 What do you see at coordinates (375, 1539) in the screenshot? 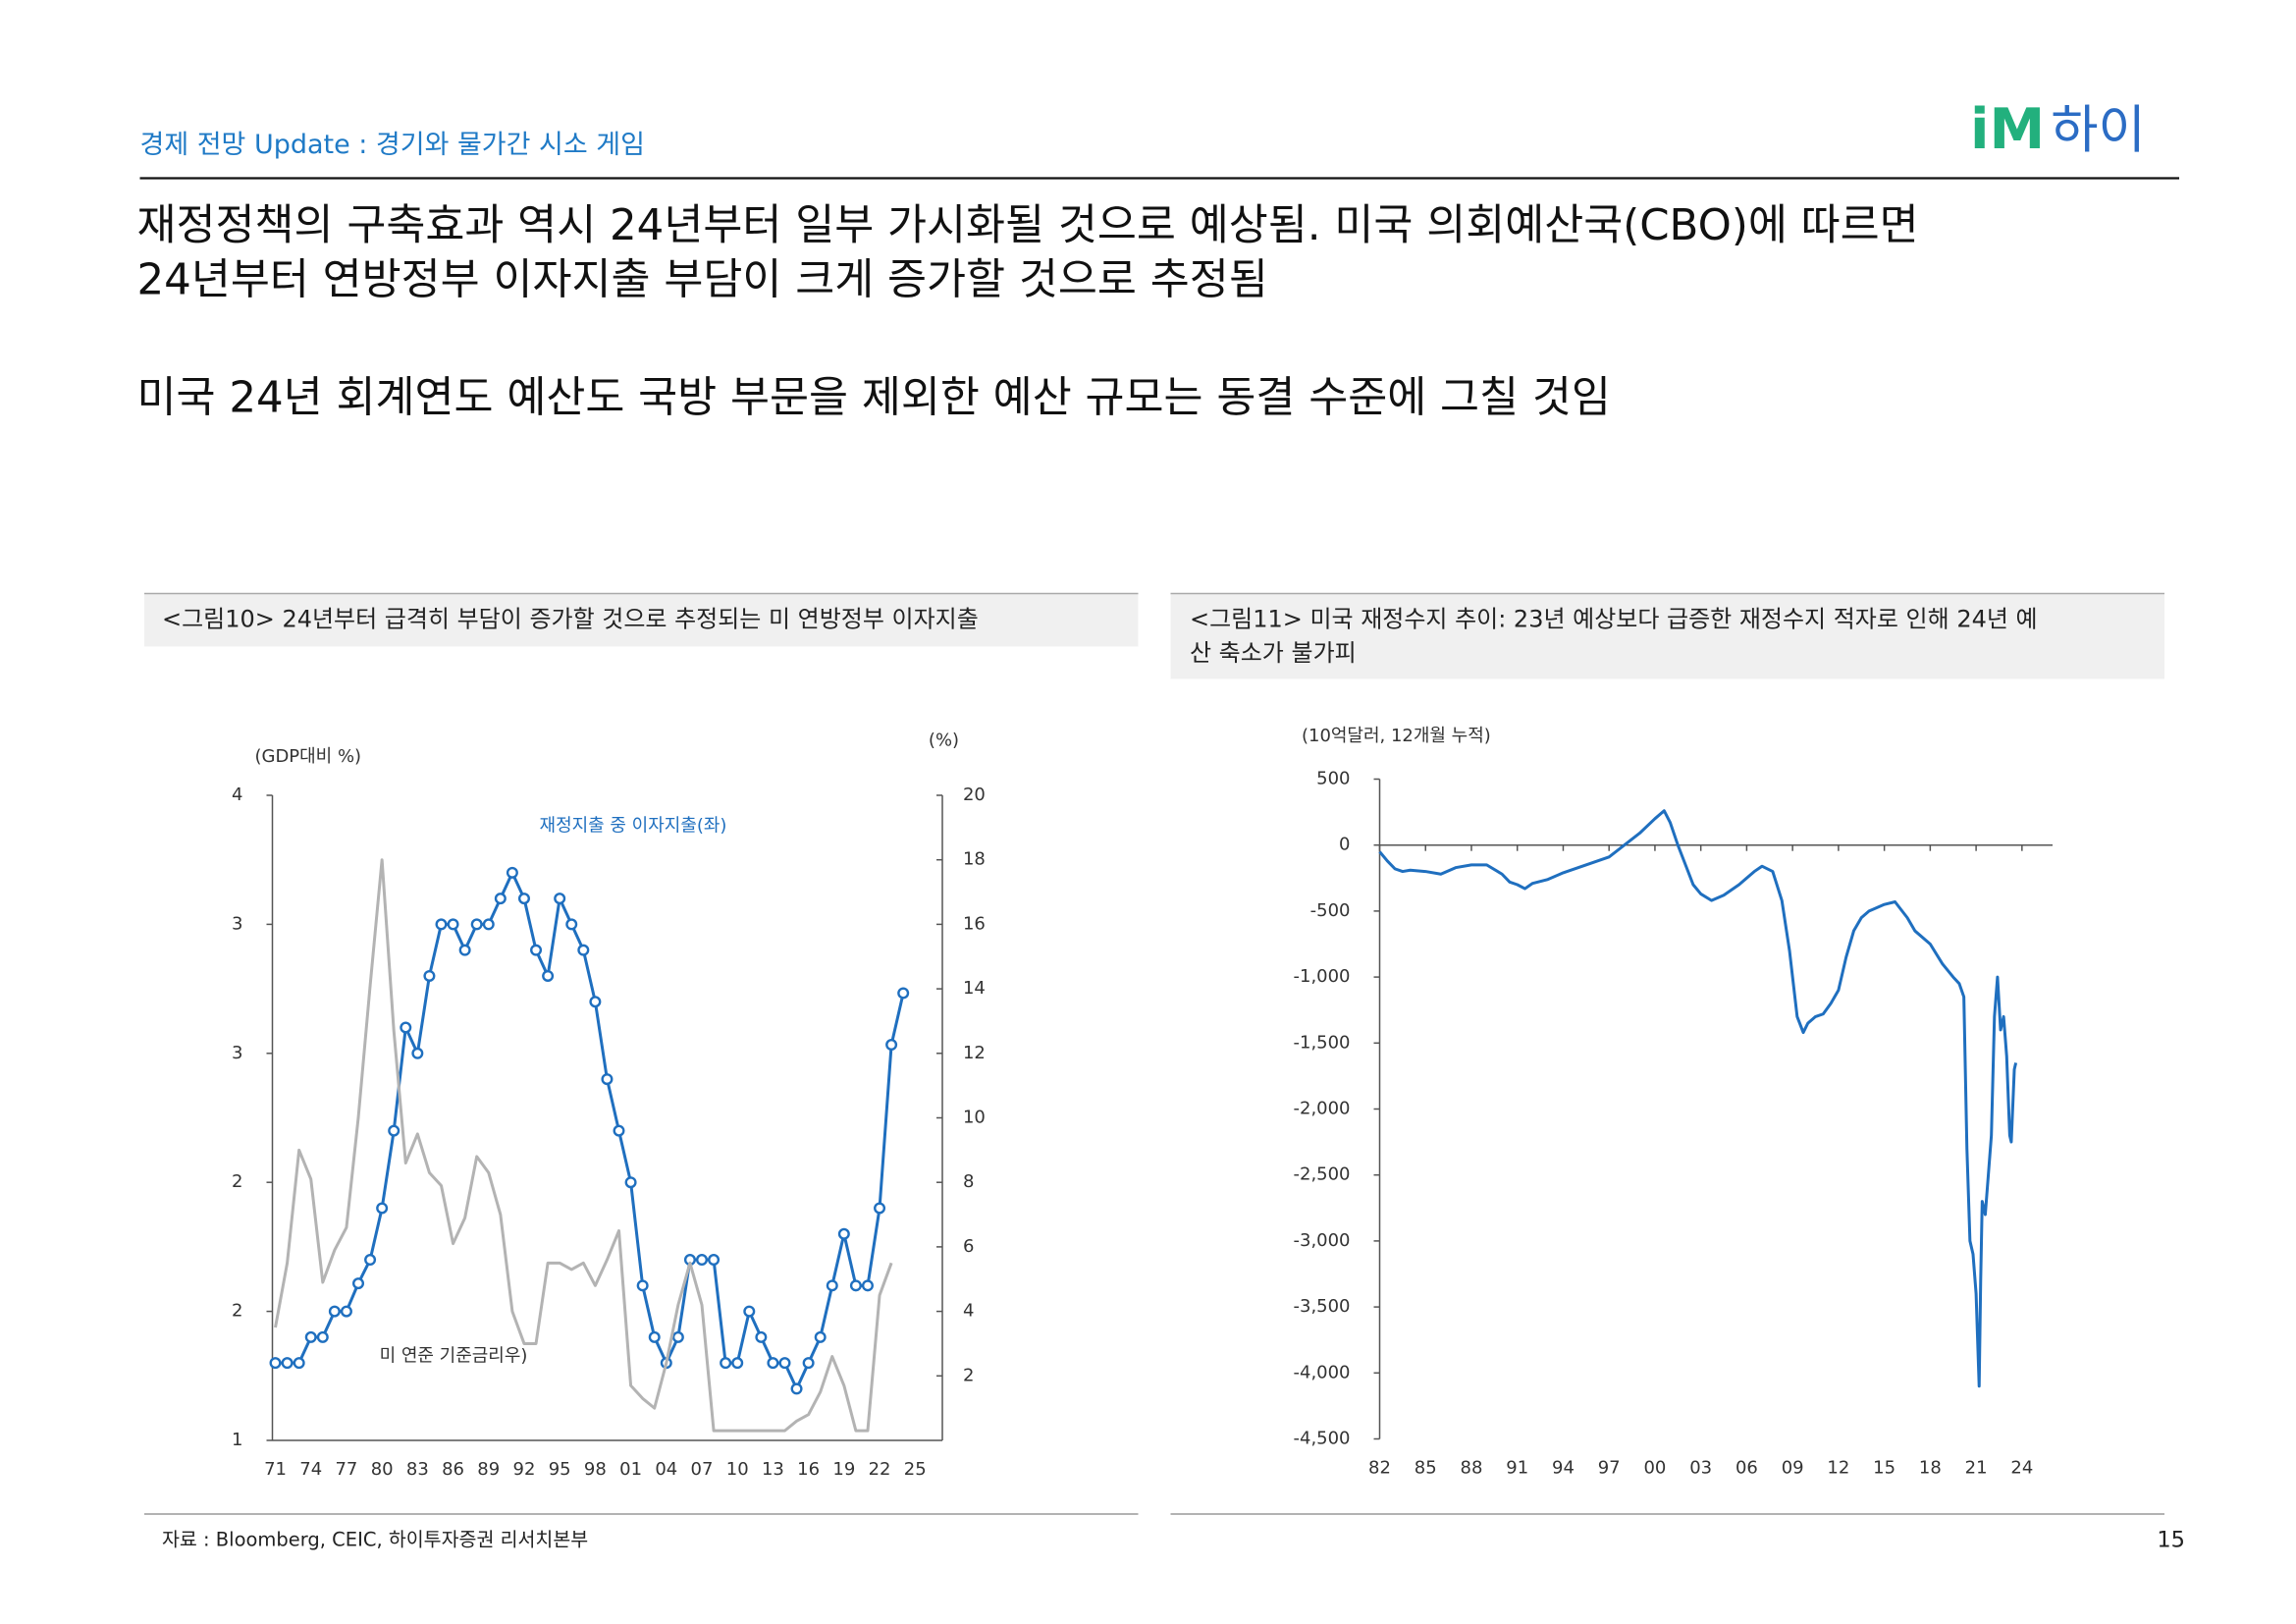
I see `source-note: 자료 : Bloomberg, CEIC, 하이투자증권 리서치본부` at bounding box center [375, 1539].